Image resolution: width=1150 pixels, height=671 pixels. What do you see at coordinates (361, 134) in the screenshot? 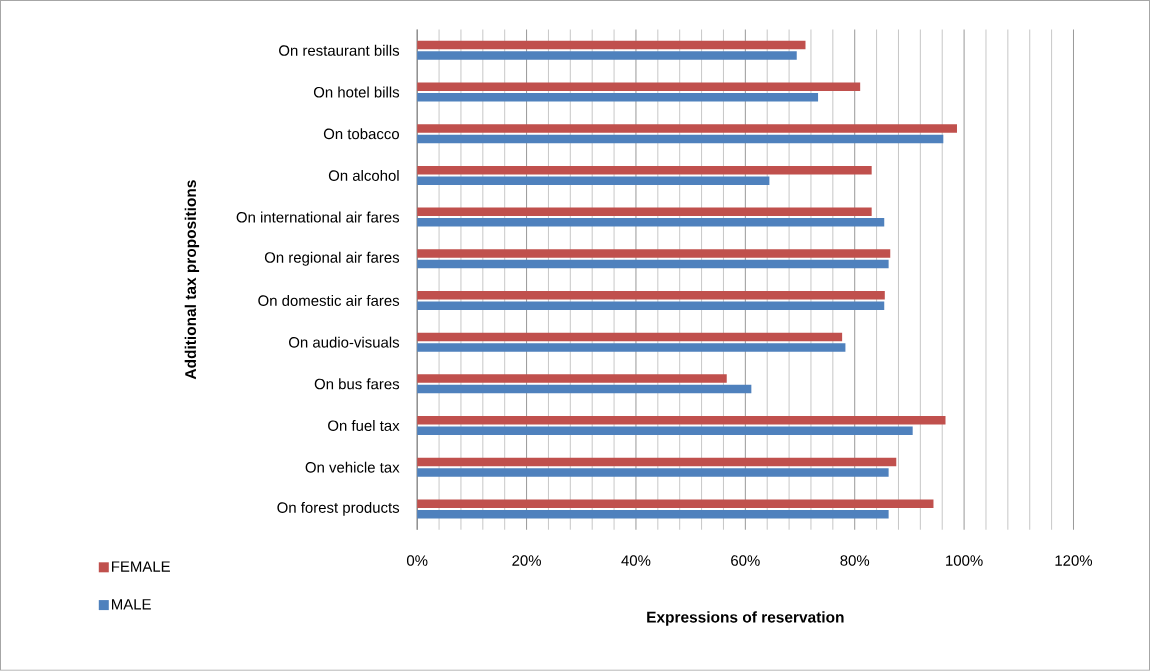
I see `y-tick-label: On tobacco` at bounding box center [361, 134].